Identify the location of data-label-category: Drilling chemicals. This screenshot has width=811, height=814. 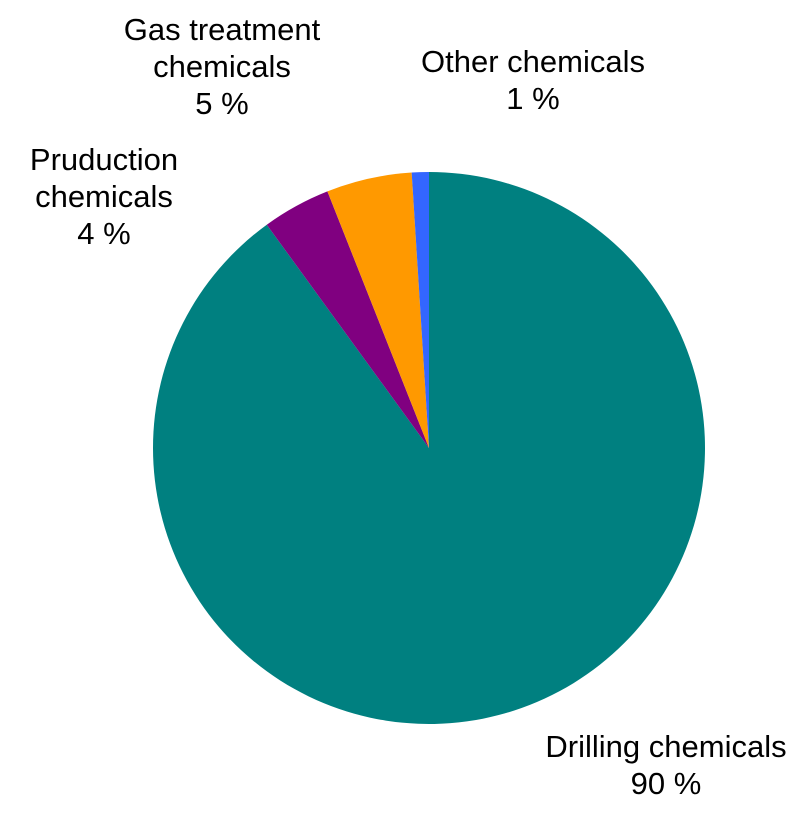
(665, 746).